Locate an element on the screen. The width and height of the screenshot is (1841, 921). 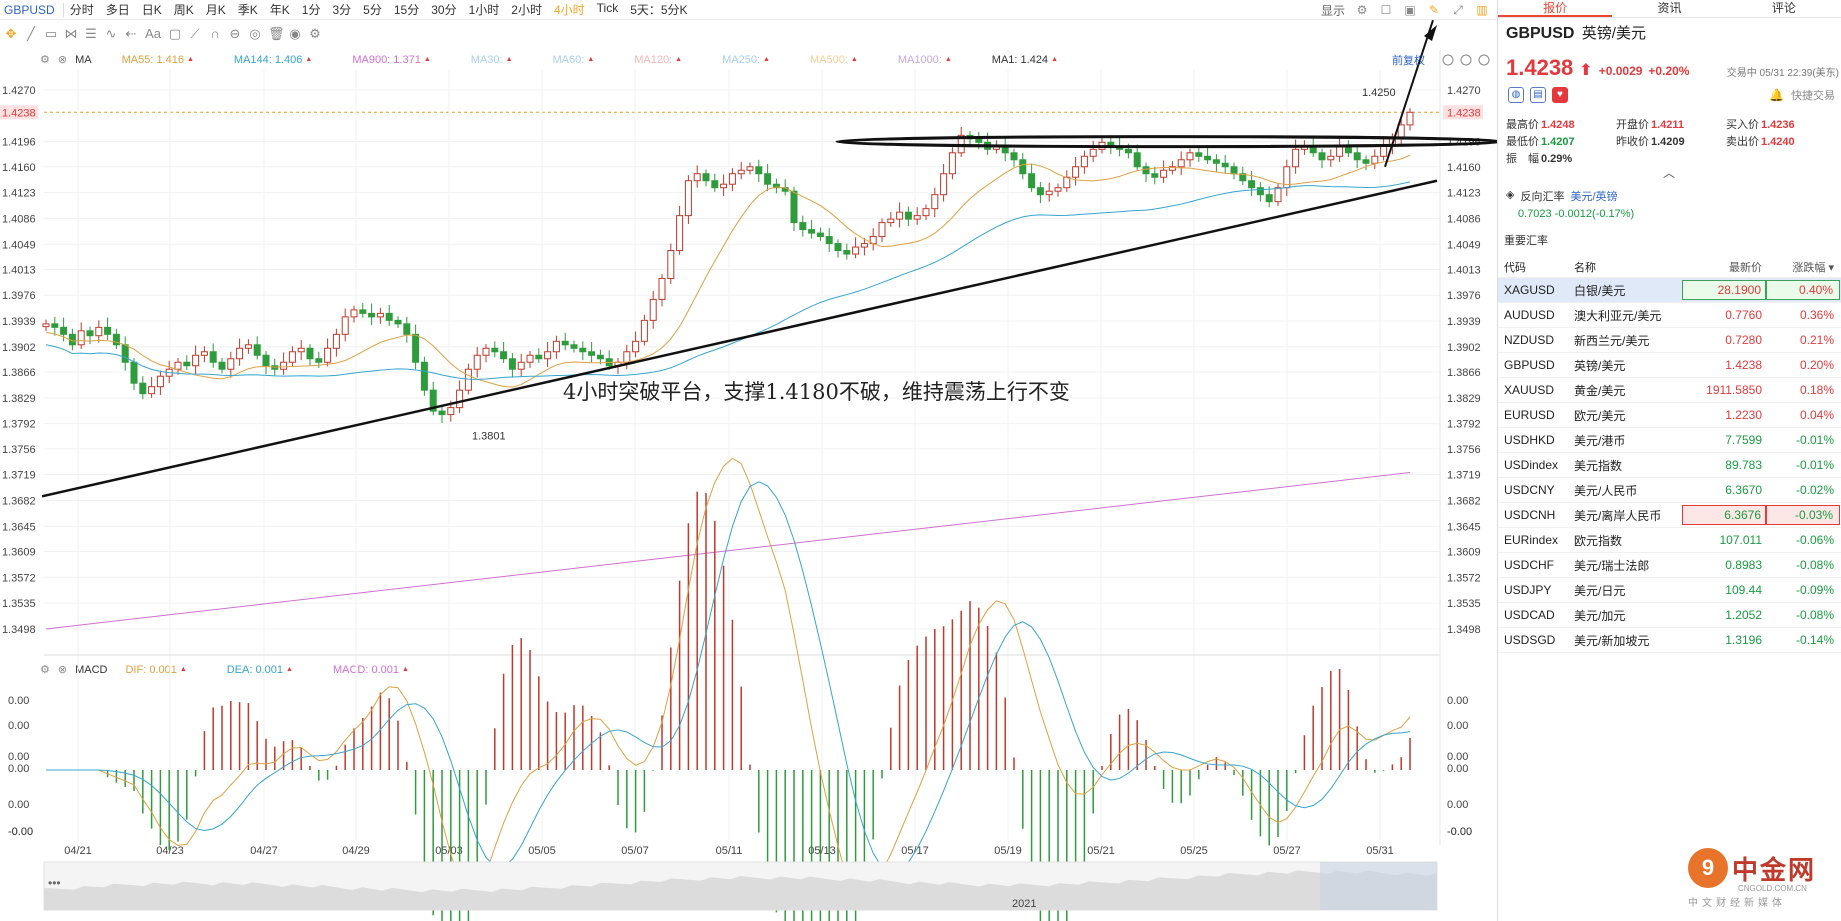
collapse-chevron-icon: ︿ is located at coordinates (1669, 173).